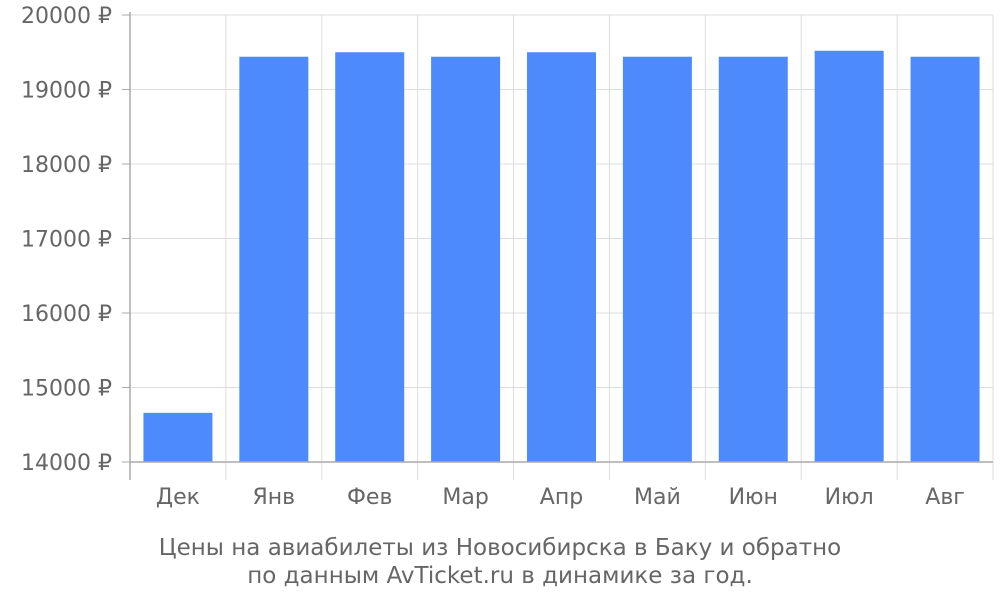 The height and width of the screenshot is (600, 1000). What do you see at coordinates (465, 497) in the screenshot?
I see `x-tick-label: Мар` at bounding box center [465, 497].